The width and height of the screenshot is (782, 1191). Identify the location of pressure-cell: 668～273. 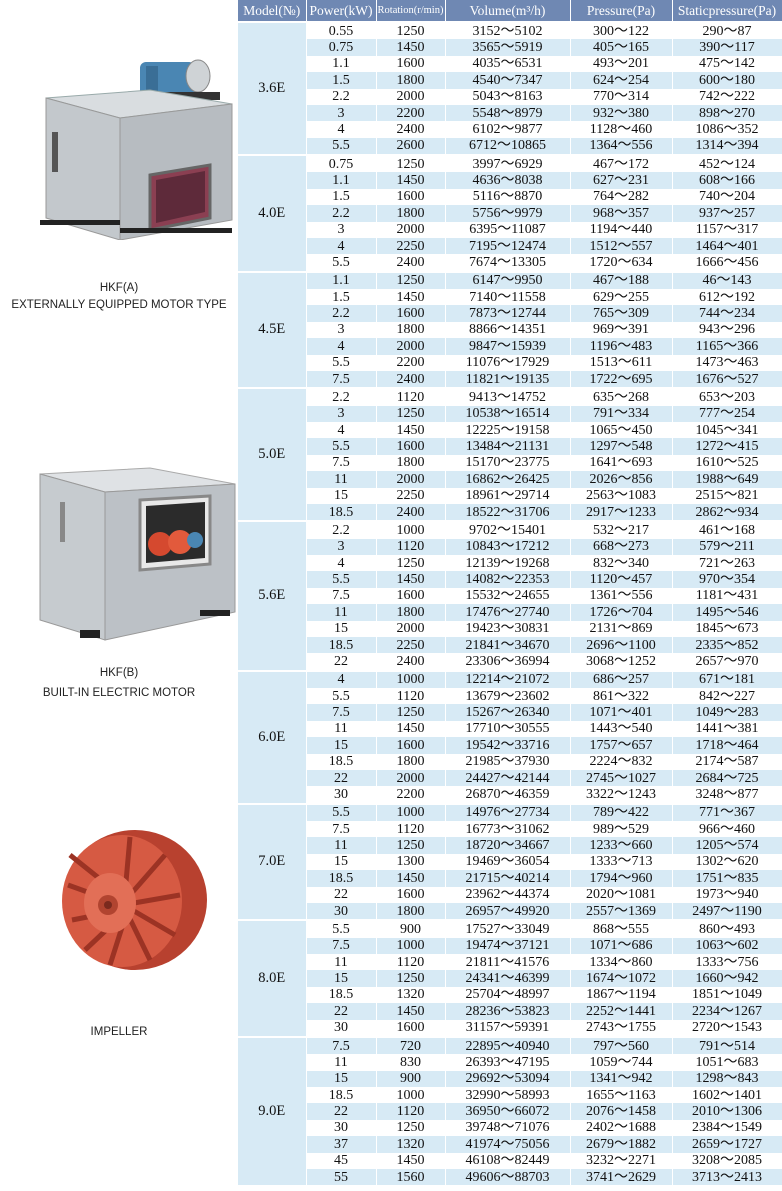
(621, 546).